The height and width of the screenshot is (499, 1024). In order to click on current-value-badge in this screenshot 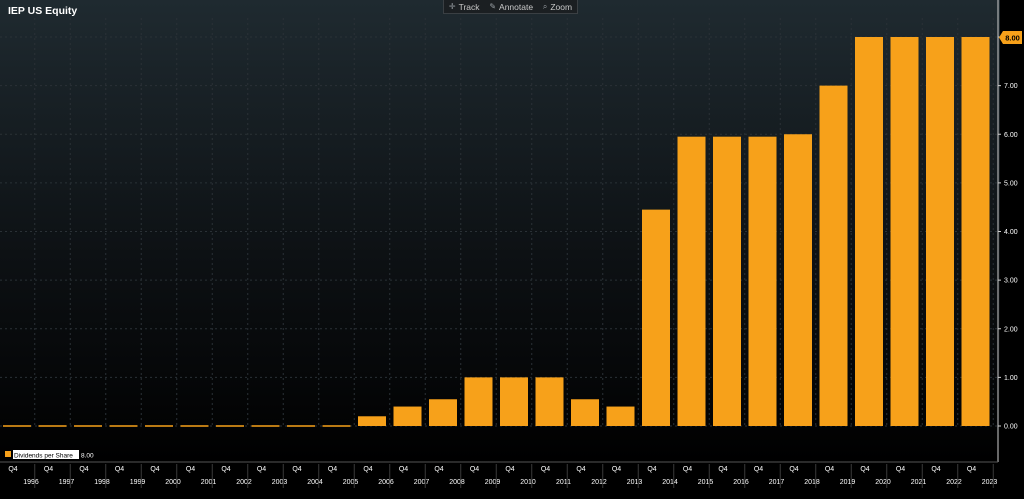, I will do `click(1010, 37)`.